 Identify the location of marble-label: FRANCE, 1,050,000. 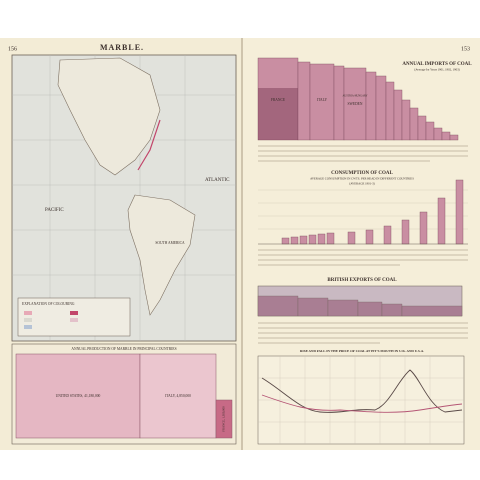
(224, 419).